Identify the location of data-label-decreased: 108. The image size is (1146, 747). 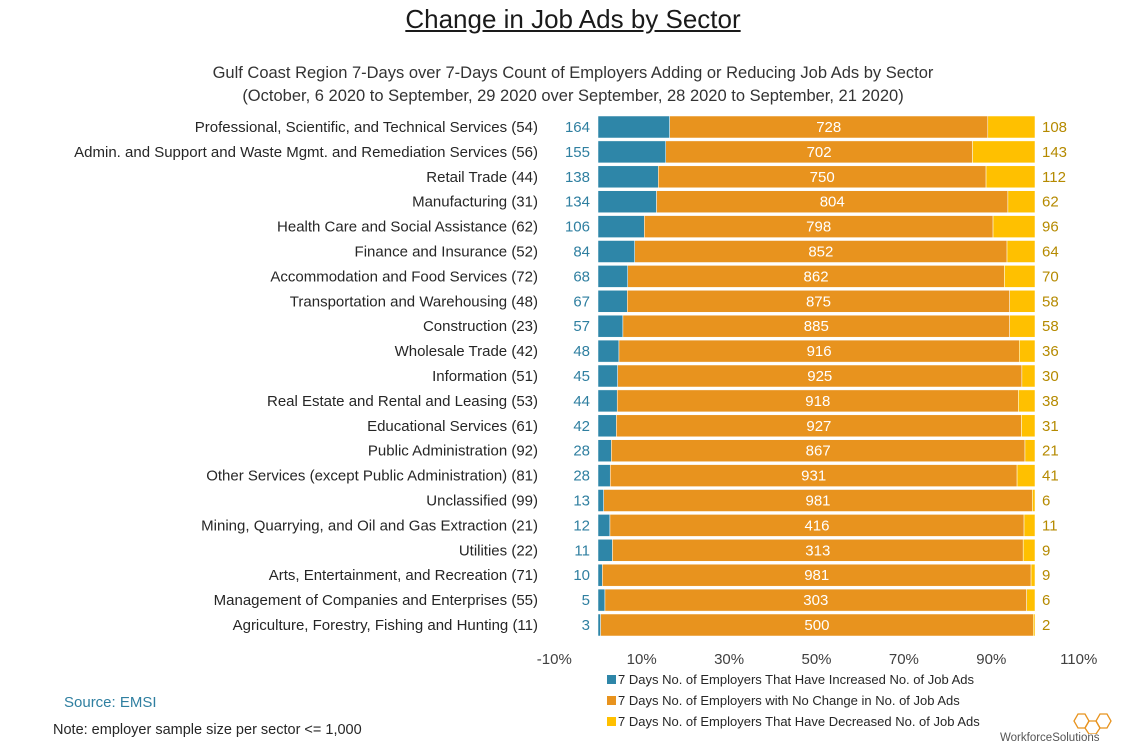
(1054, 127).